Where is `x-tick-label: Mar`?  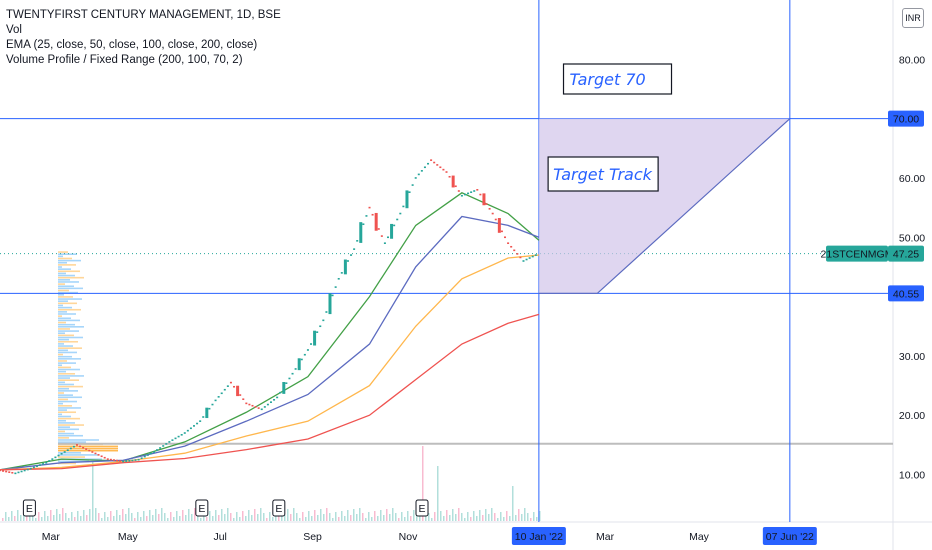 x-tick-label: Mar is located at coordinates (51, 537).